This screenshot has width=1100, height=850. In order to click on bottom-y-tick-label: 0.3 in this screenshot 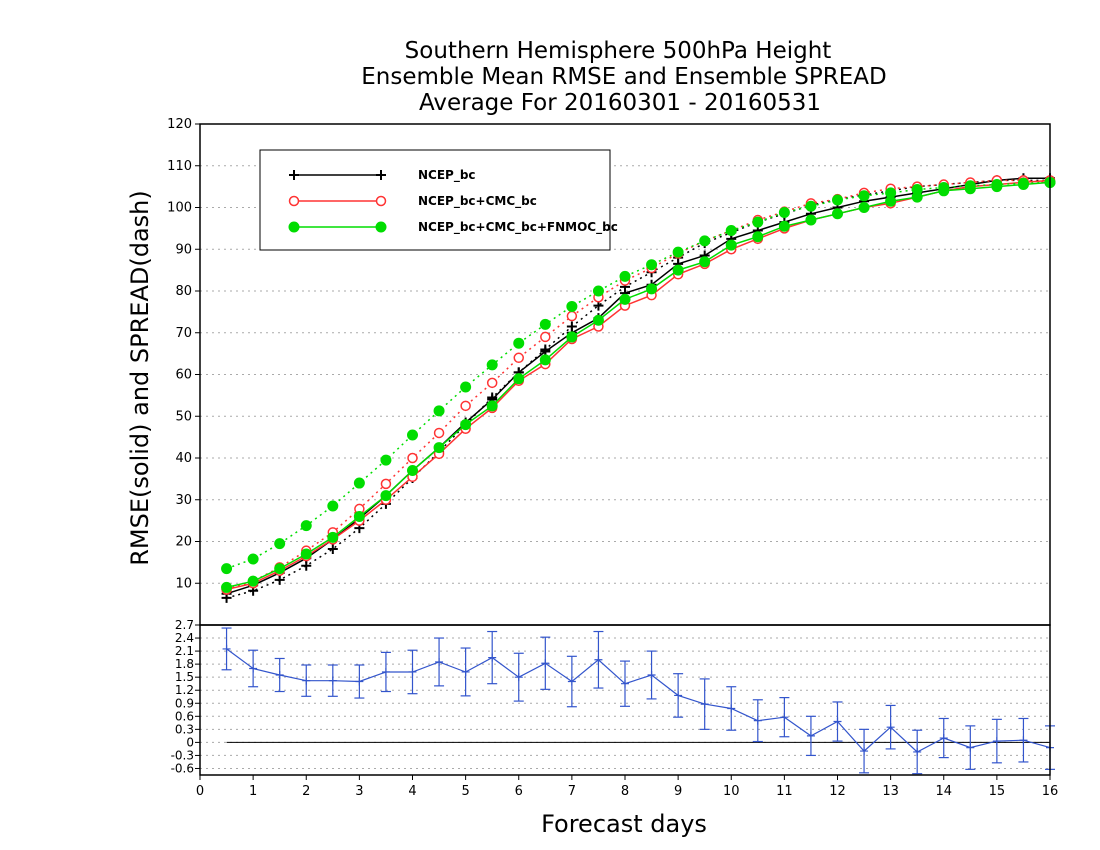, I will do `click(184, 729)`.